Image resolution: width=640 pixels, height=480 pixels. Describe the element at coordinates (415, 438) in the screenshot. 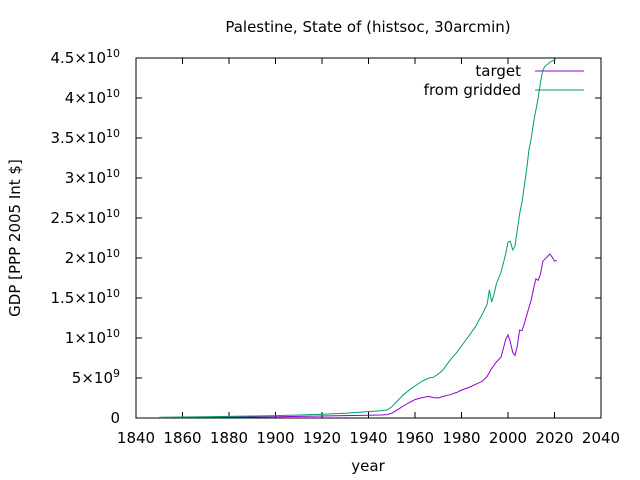

I see `x-tick-label: 1960` at that location.